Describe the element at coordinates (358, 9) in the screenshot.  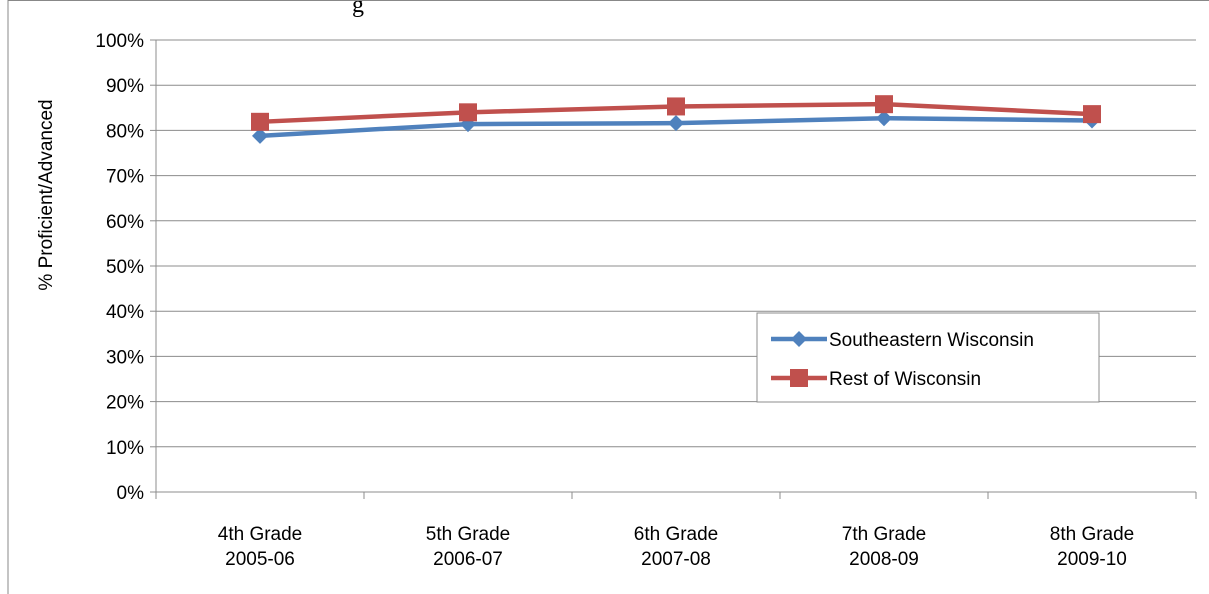
I see `cut-heading-text: g` at that location.